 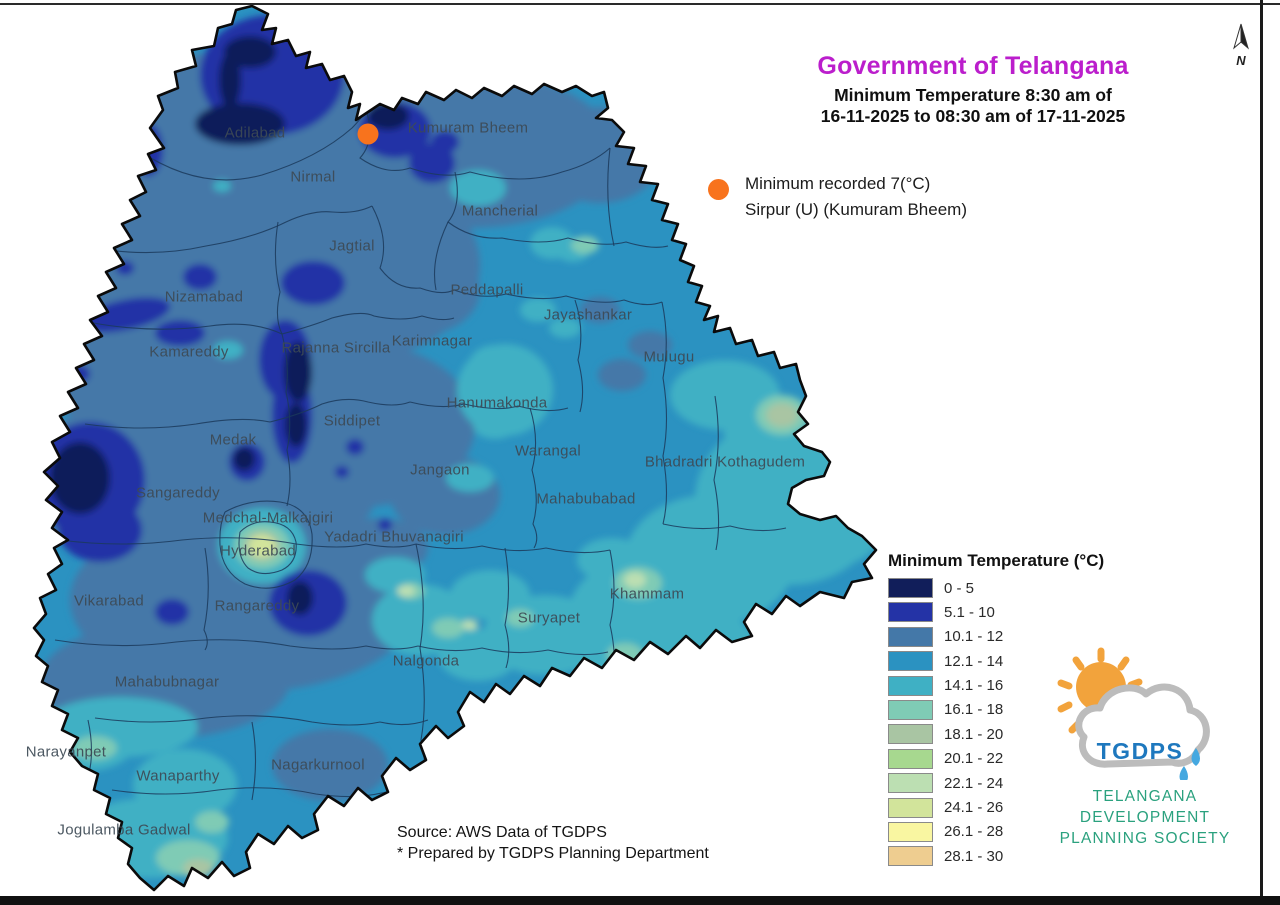 What do you see at coordinates (974, 637) in the screenshot?
I see `legend-range-label: 10.1 - 12` at bounding box center [974, 637].